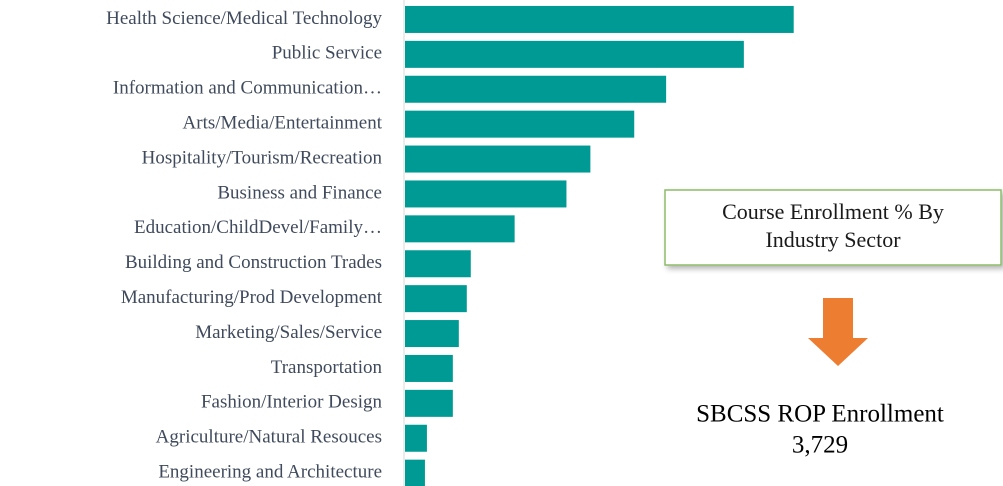 This screenshot has width=1003, height=486. I want to click on category-label: Arts/Media/Entertainment, so click(283, 123).